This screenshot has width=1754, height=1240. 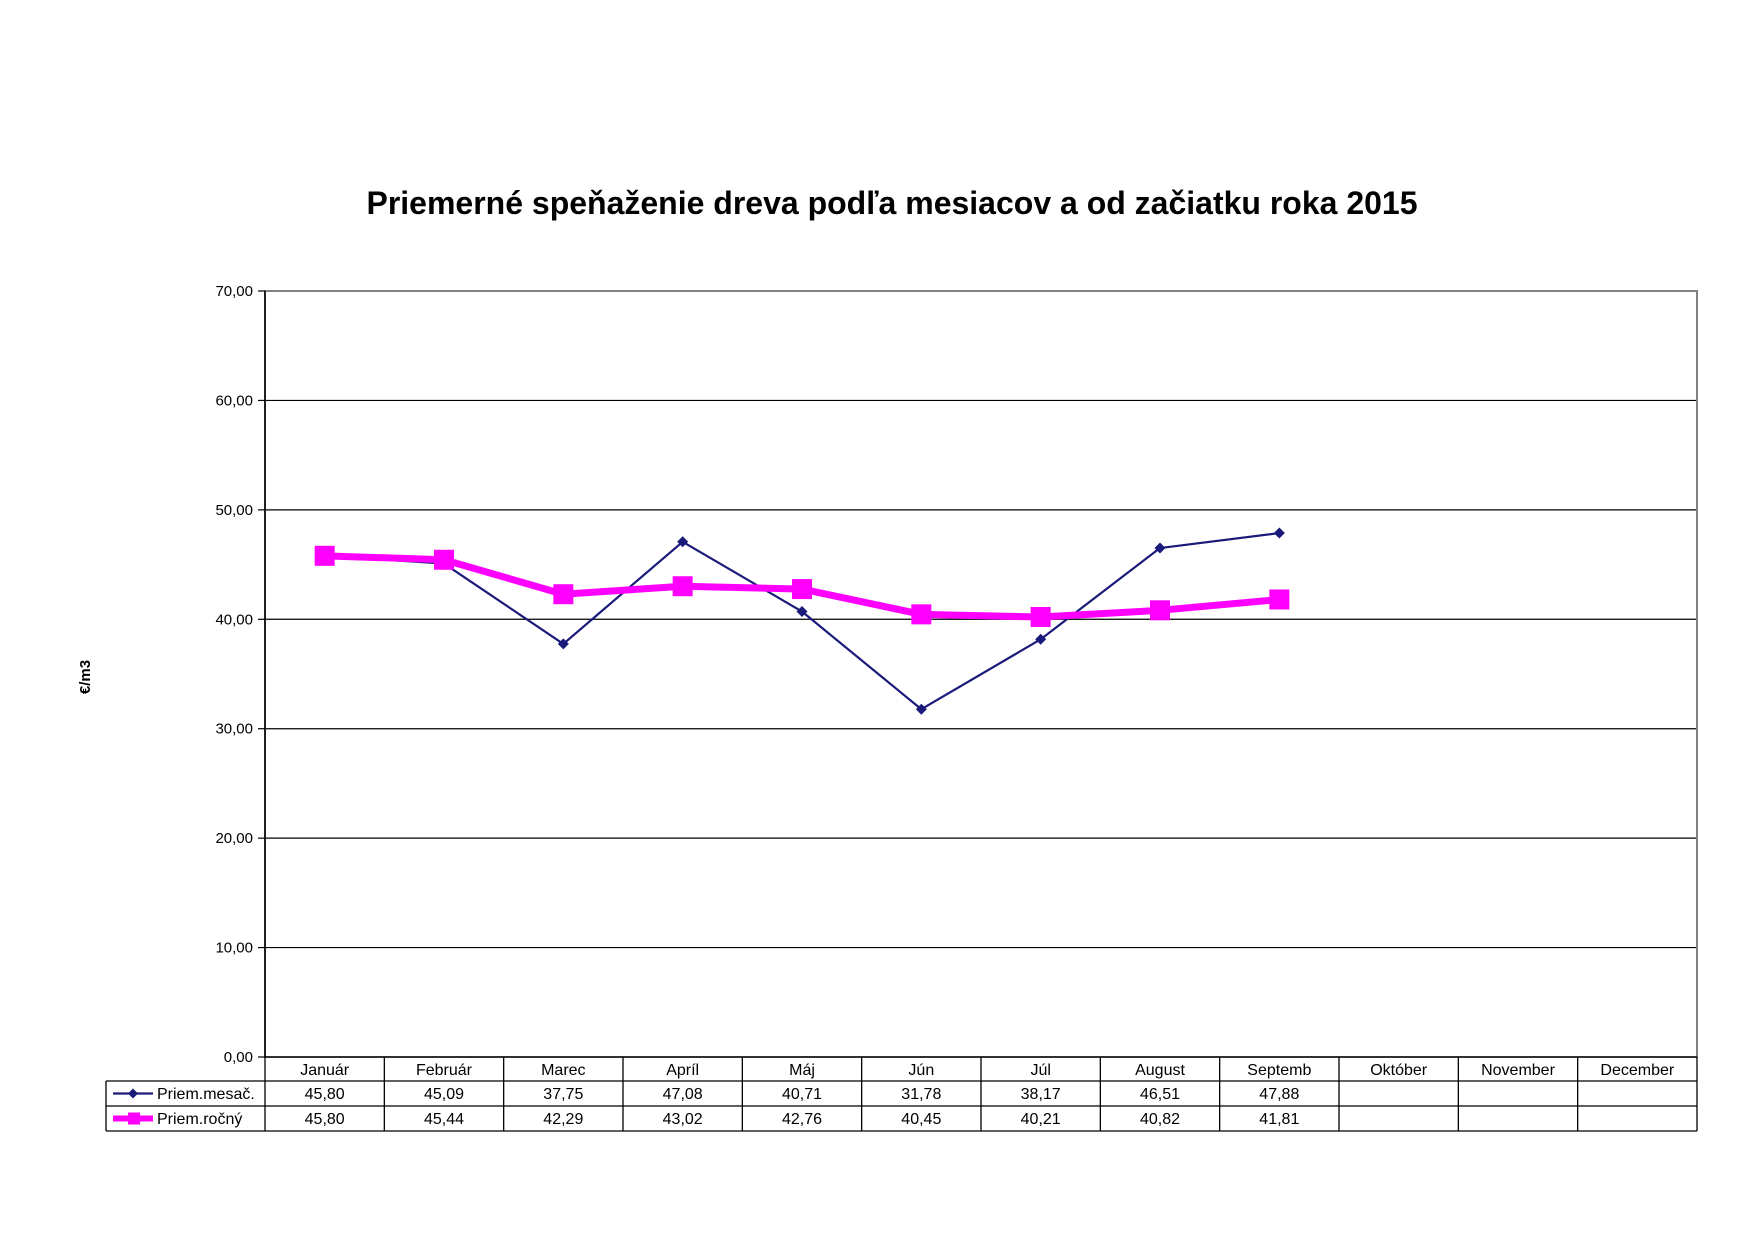 I want to click on table-value-cell: 40,45, so click(x=921, y=1119).